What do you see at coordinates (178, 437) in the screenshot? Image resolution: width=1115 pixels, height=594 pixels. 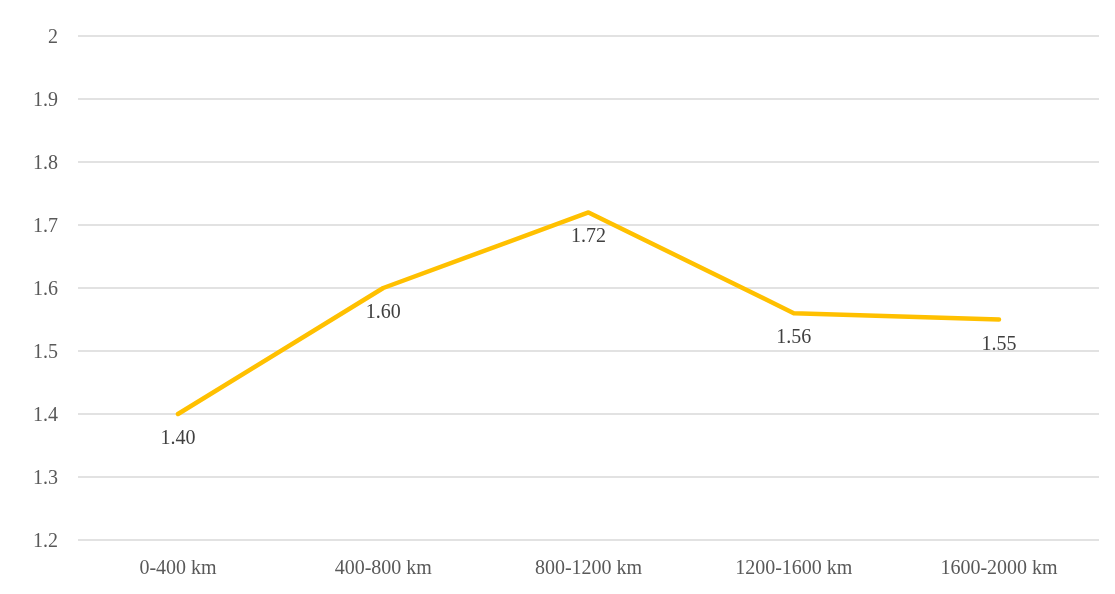 I see `data-label: 1.40` at bounding box center [178, 437].